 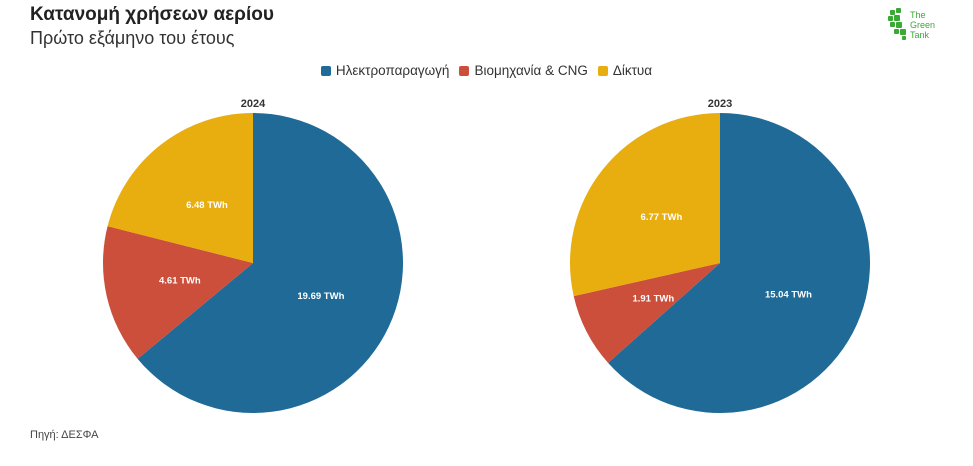 What do you see at coordinates (662, 217) in the screenshot?
I see `pie-slice-label: 6.77 TWh` at bounding box center [662, 217].